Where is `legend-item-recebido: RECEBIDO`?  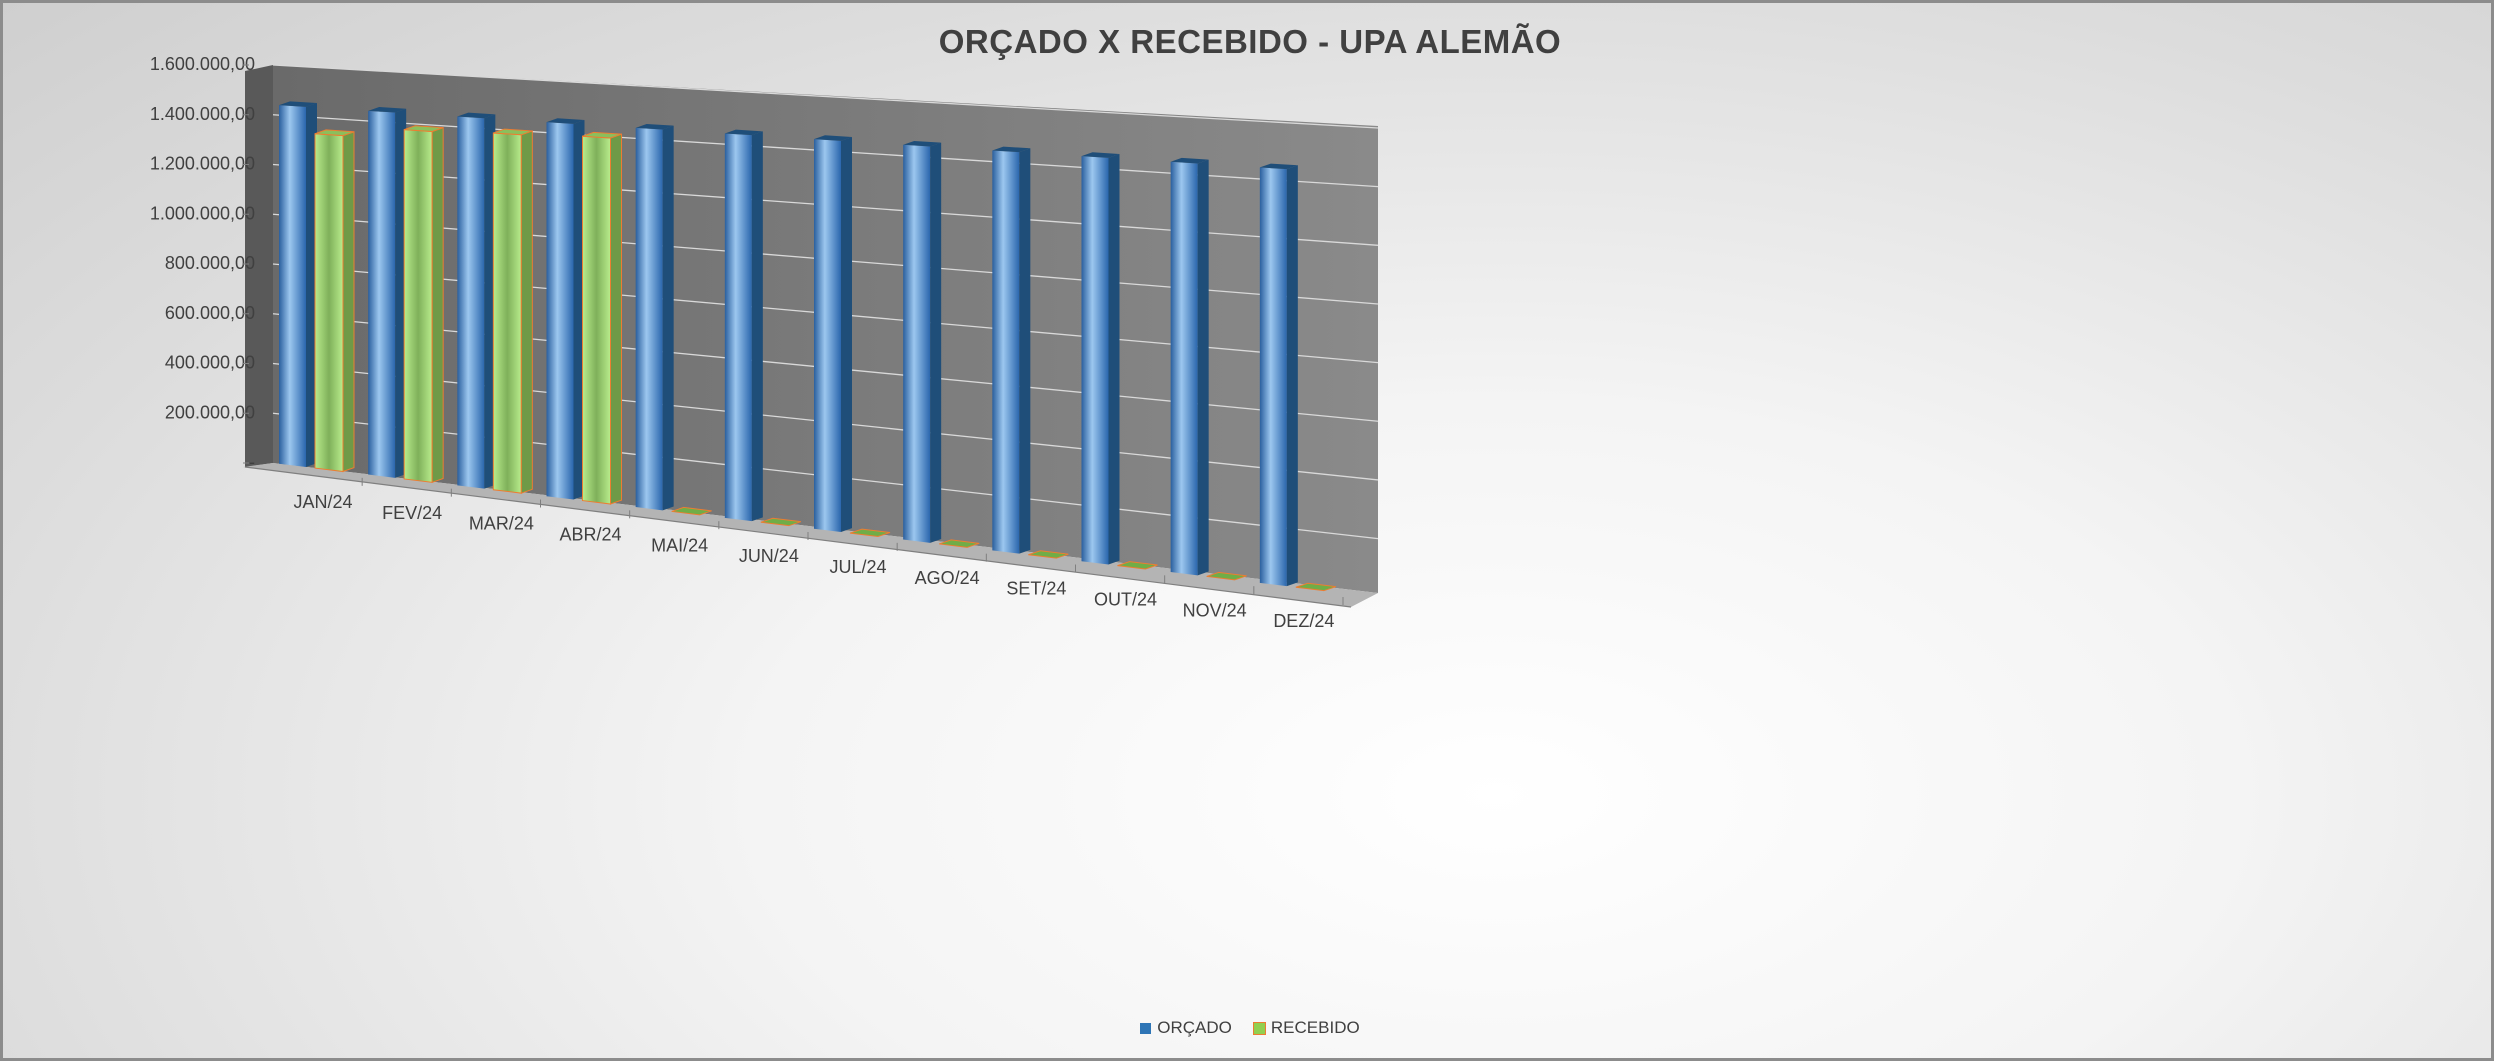 legend-item-recebido: RECEBIDO is located at coordinates (1306, 1028).